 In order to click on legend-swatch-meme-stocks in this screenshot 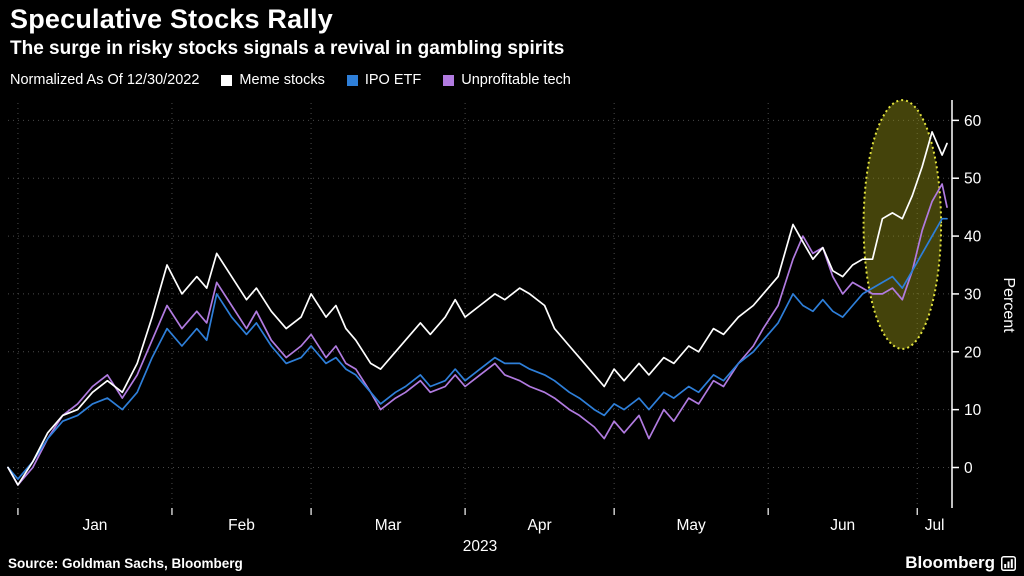, I will do `click(227, 80)`.